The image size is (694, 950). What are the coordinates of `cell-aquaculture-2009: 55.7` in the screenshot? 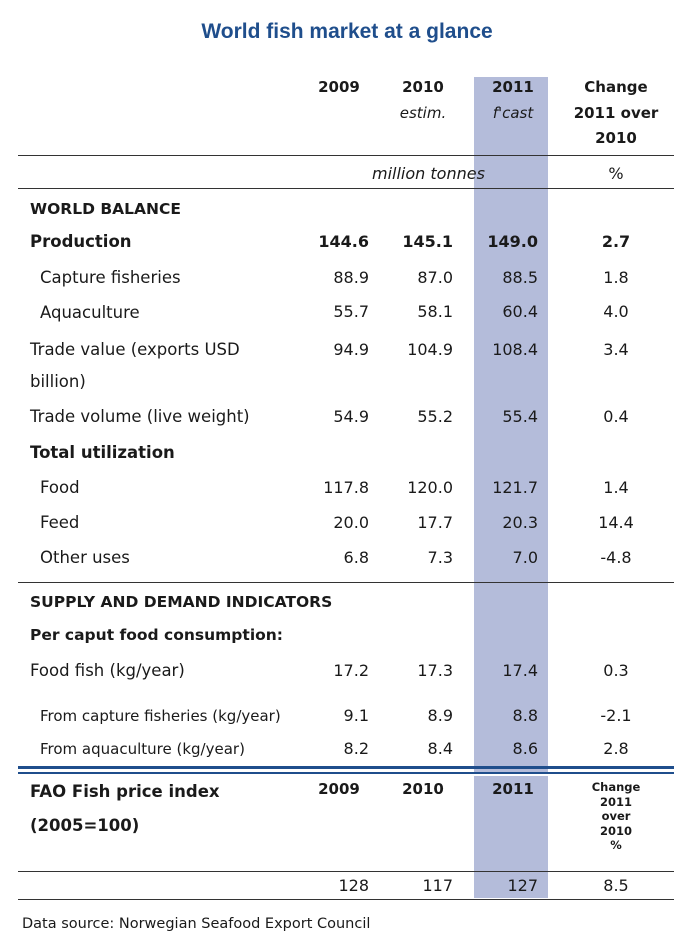 It's located at (351, 311).